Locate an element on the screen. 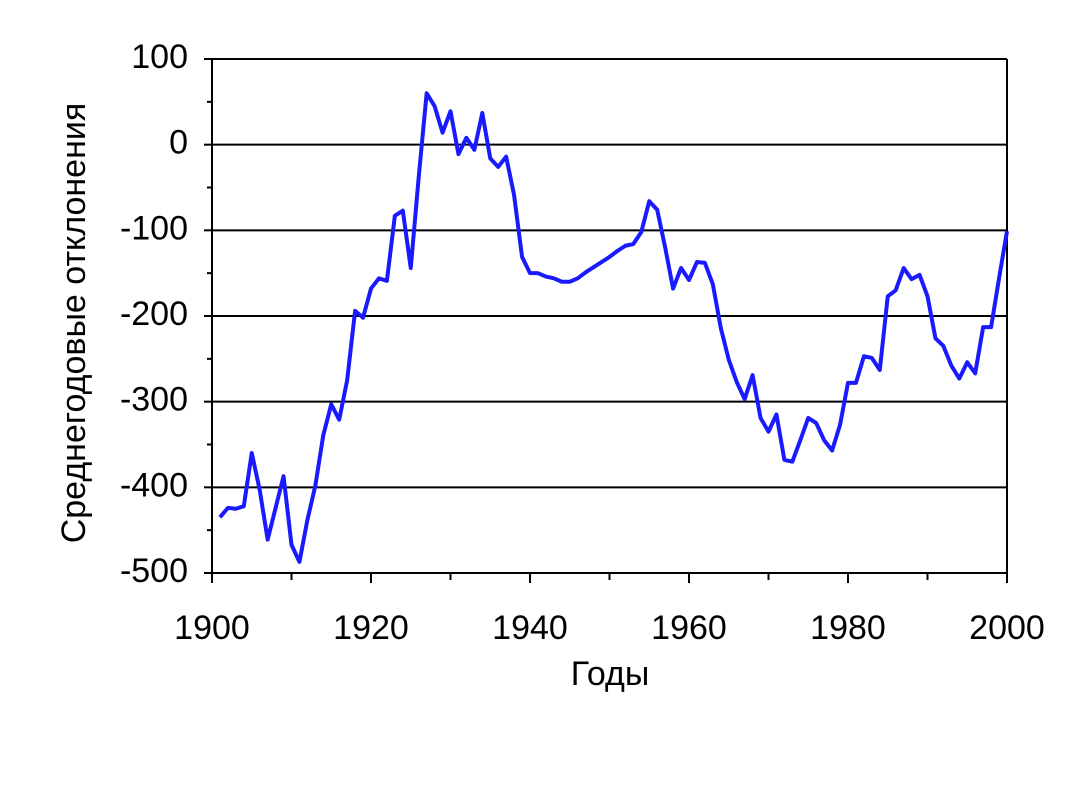  x-tick-label: 1980 is located at coordinates (848, 628).